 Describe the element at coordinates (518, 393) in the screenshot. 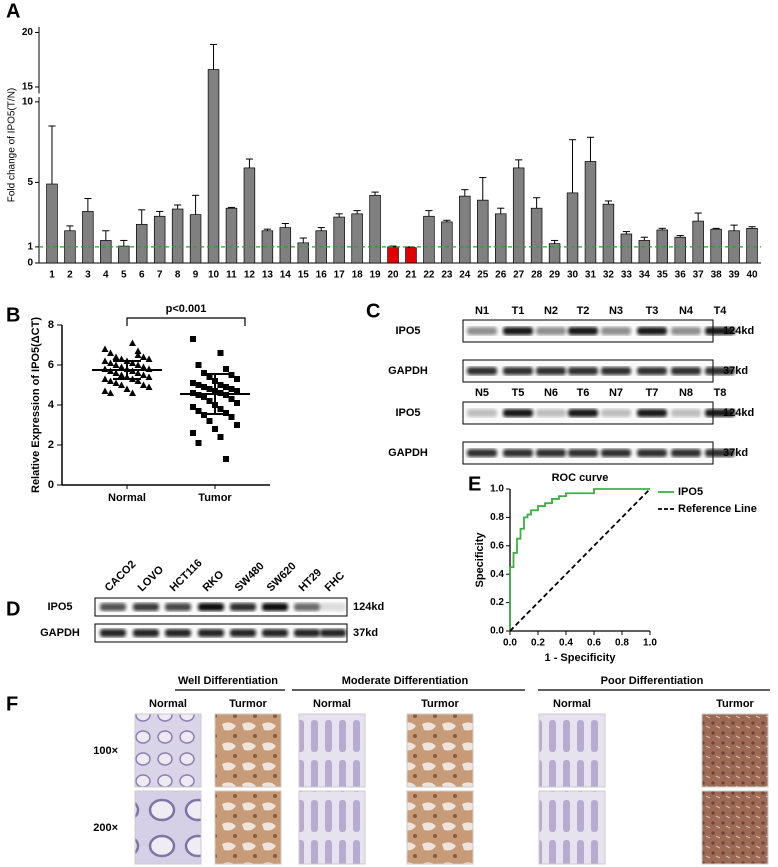

I see `lane-label: T5` at that location.